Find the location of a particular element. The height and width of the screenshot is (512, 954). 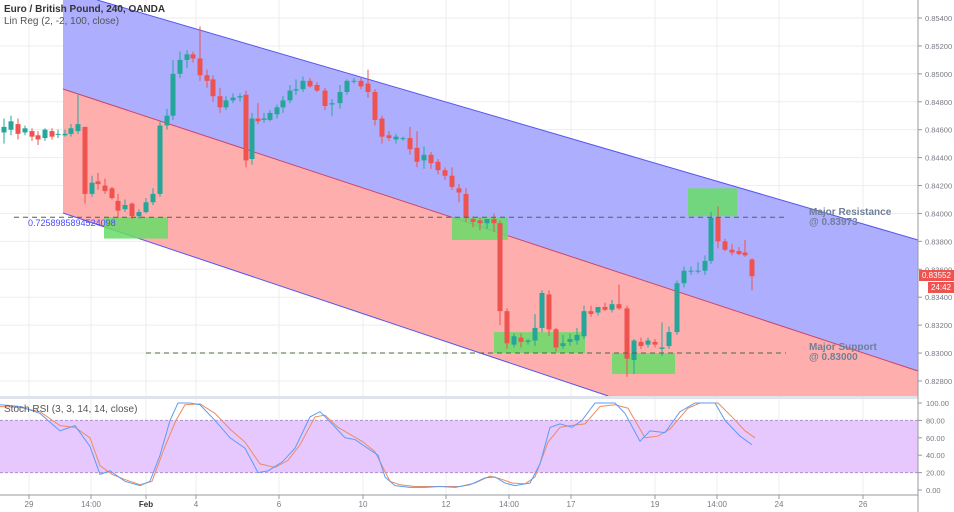

rsi-axis: 100.00 80.00 60.00 40.00 20.00 0.00 is located at coordinates (933, 447).